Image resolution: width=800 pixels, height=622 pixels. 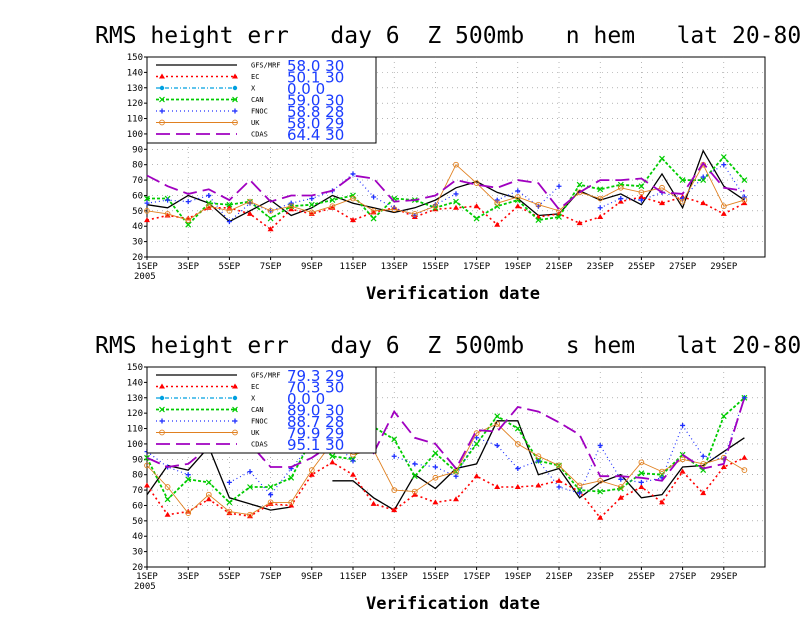 I want to click on legend-name: CDAS, so click(x=259, y=445).